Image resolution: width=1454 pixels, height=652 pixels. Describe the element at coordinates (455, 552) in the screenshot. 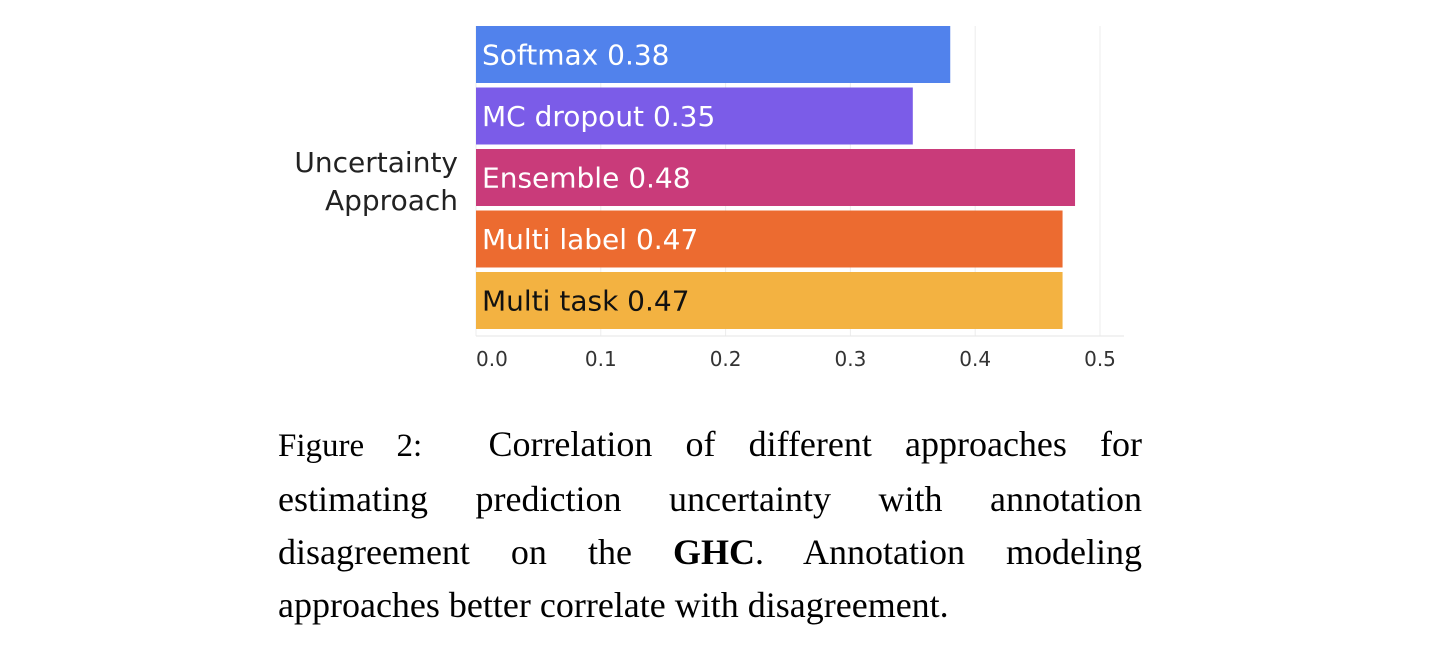

I see `caption-line-3a: disagreement on the` at that location.